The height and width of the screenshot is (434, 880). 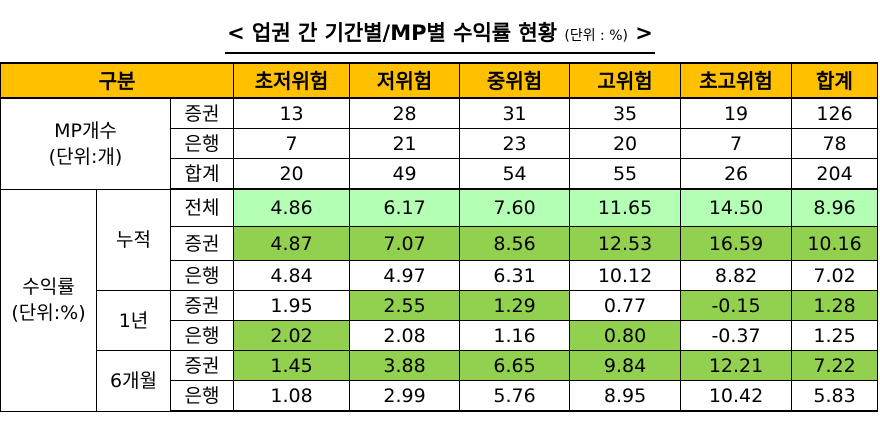 I want to click on table-row: 1년 증권 1.95 2.55 1.29 0.77 -0.15 1.28, so click(x=440, y=320).